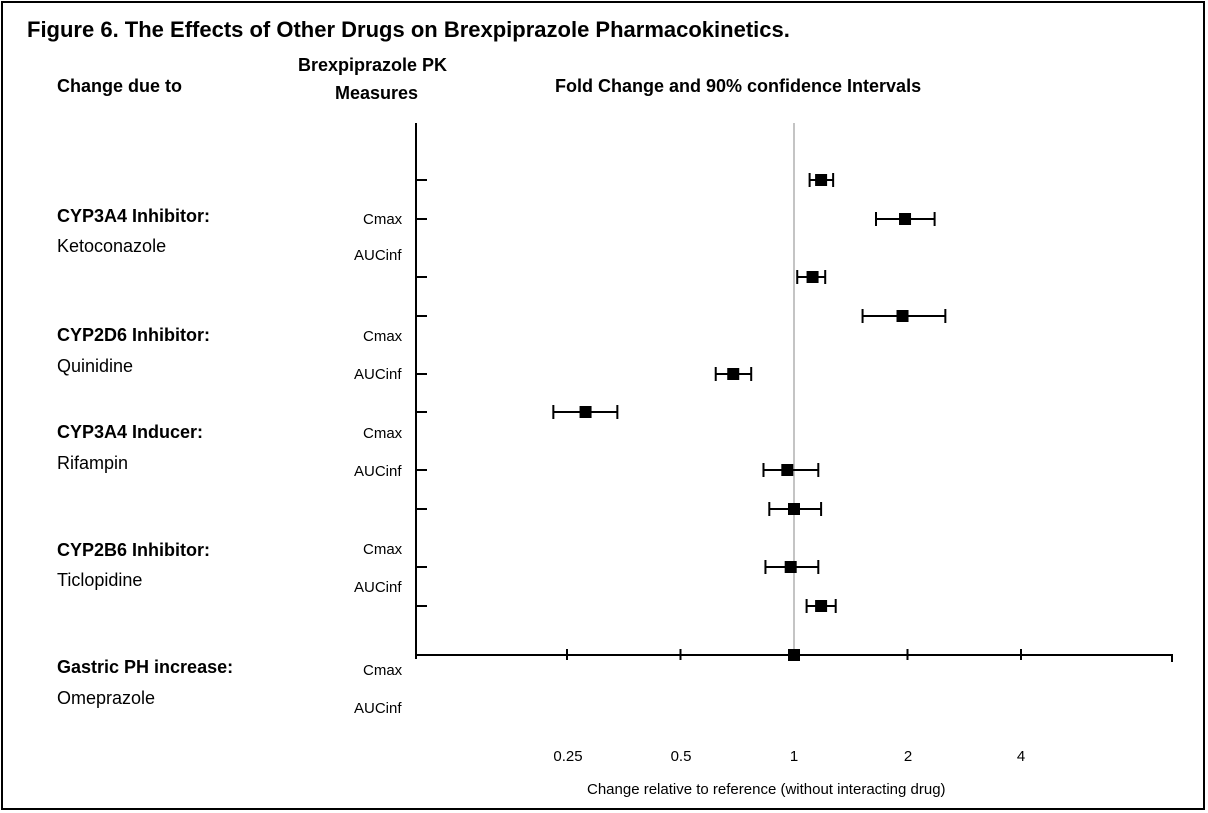  What do you see at coordinates (794, 756) in the screenshot?
I see `x-tick-label: 1` at bounding box center [794, 756].